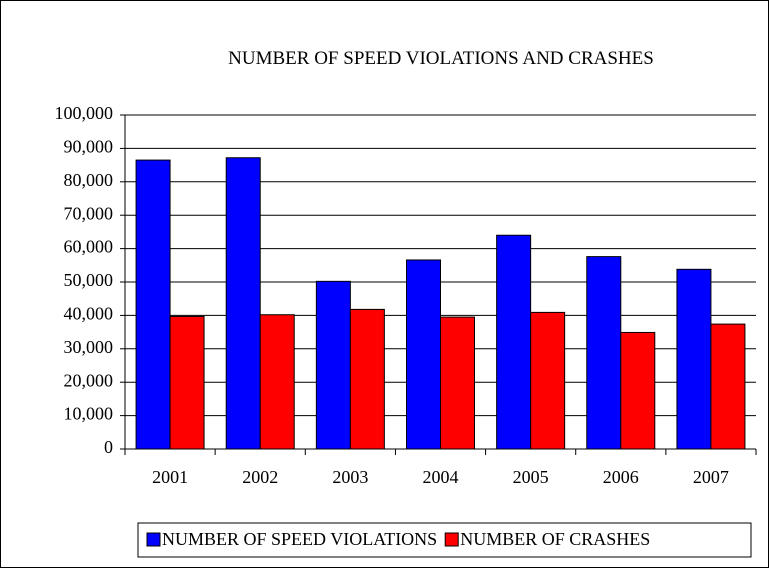 The height and width of the screenshot is (568, 769). Describe the element at coordinates (711, 477) in the screenshot. I see `x-tick-label: 2007` at that location.